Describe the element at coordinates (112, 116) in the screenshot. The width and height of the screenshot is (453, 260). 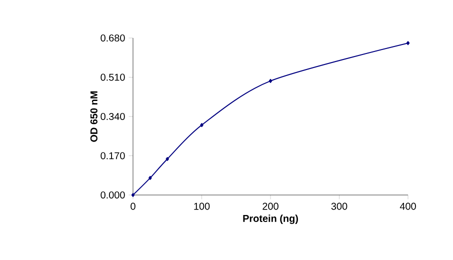
I see `y-tick-label: 0.340` at that location.